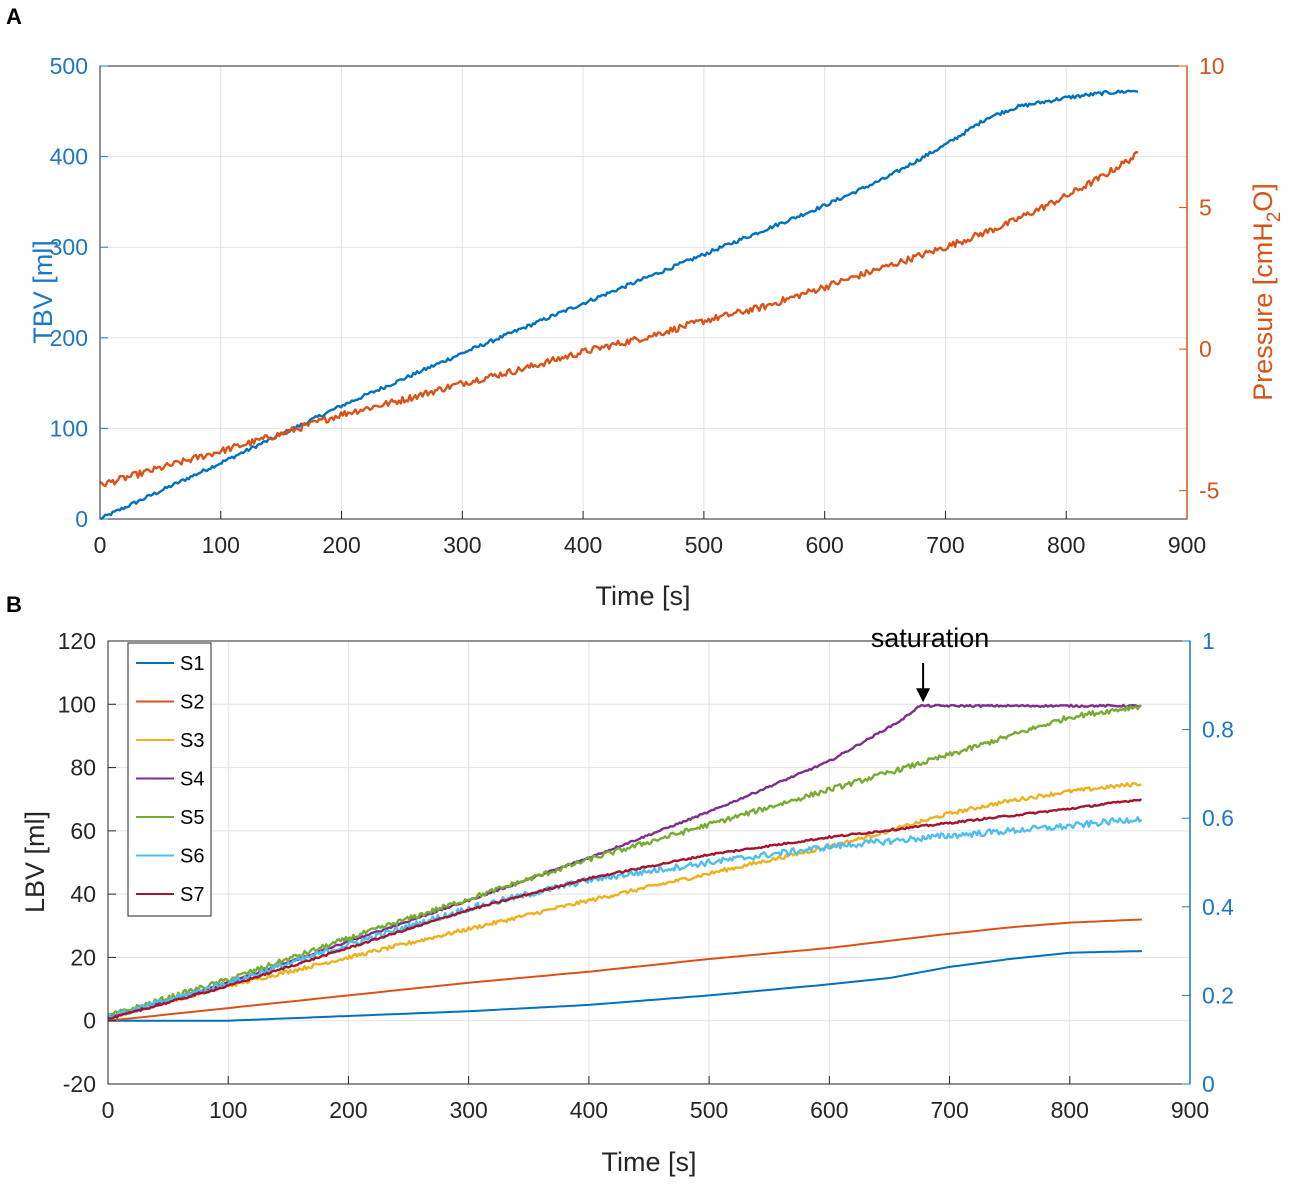 The image size is (1299, 1185). Describe the element at coordinates (1266, 292) in the screenshot. I see `panel-a-y2-axis-label: Pressure [cmH2O]` at that location.